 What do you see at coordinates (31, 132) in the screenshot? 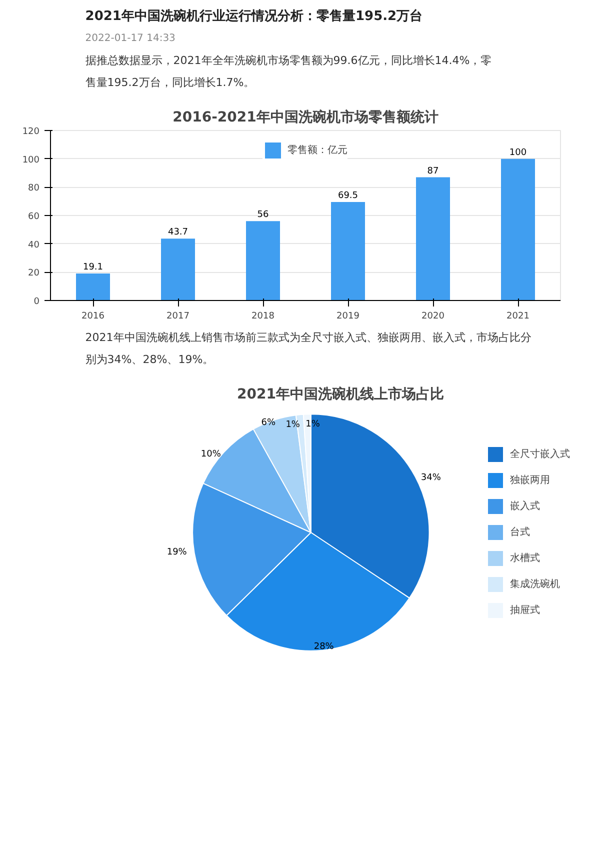
I see `y-tick-label: 120` at bounding box center [31, 132].